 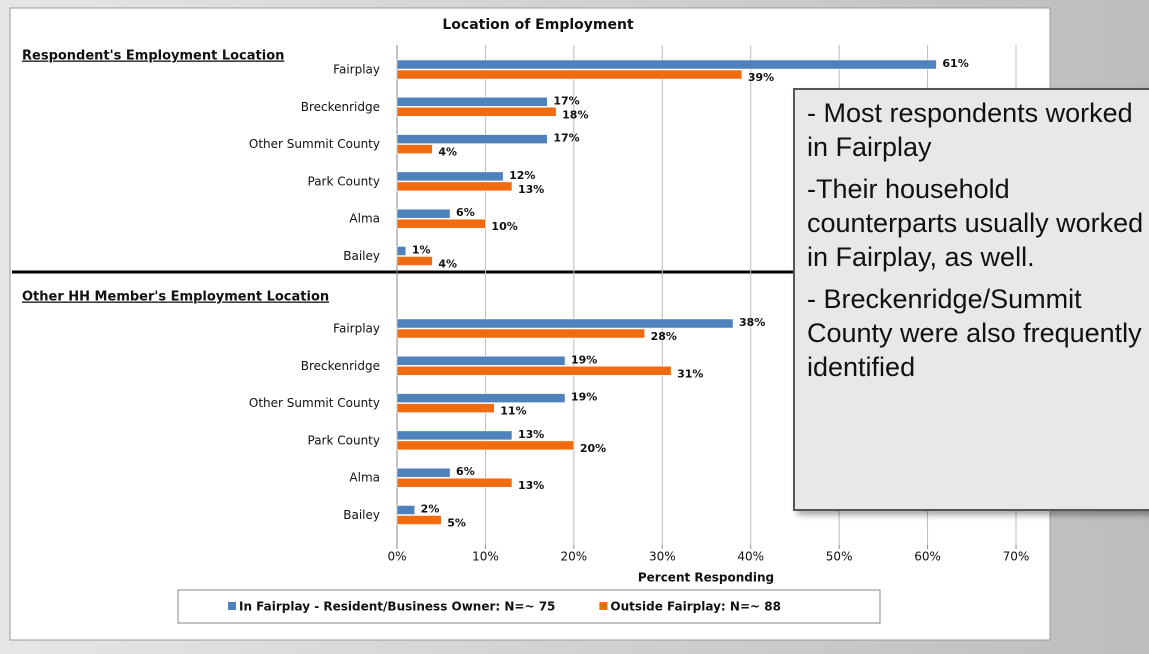 I want to click on value-label: 61%, so click(x=955, y=63).